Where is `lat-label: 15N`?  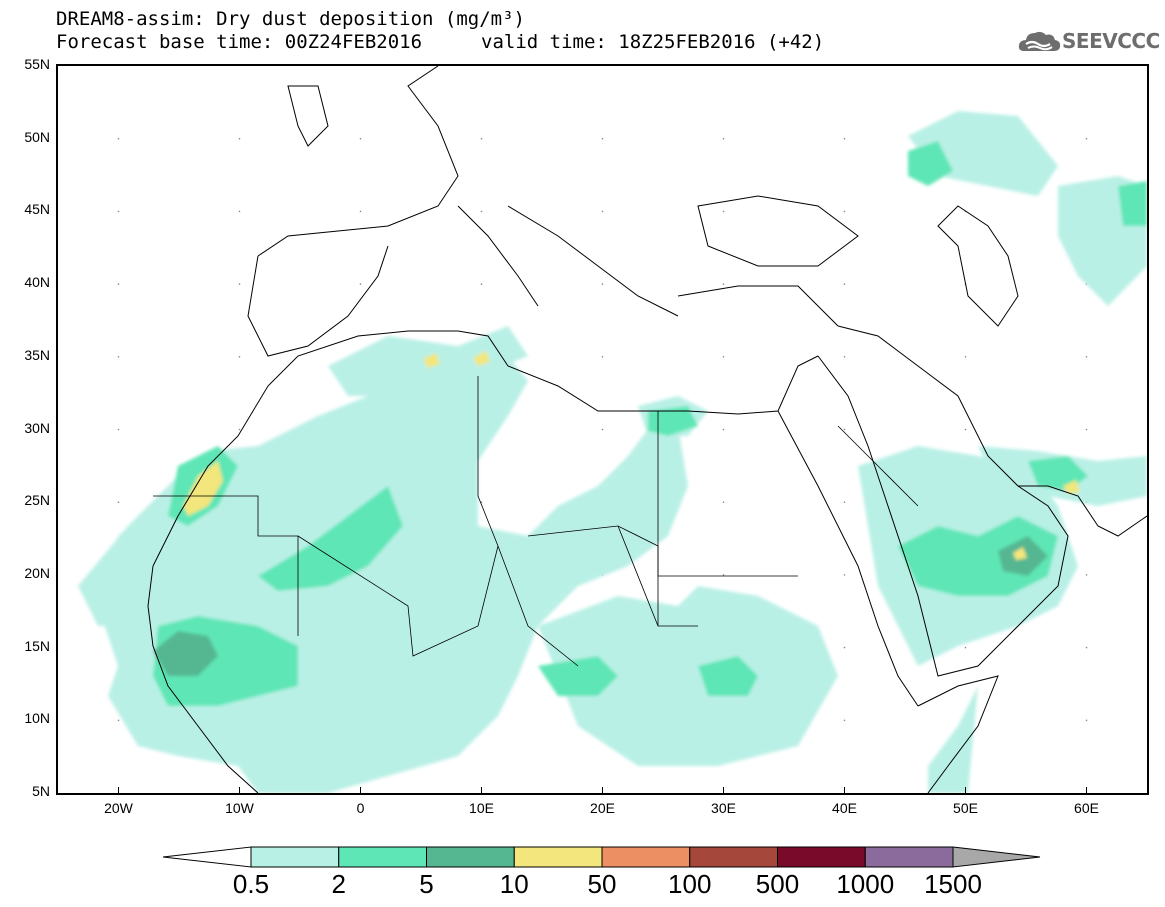
lat-label: 15N is located at coordinates (37, 645).